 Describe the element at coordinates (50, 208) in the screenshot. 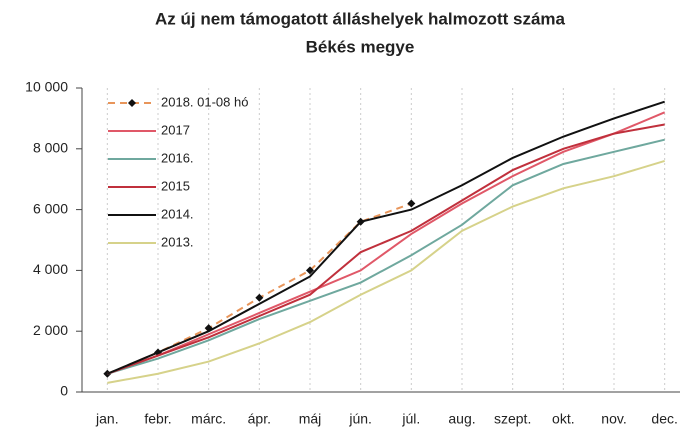

I see `y-tick-label: 6 000` at that location.